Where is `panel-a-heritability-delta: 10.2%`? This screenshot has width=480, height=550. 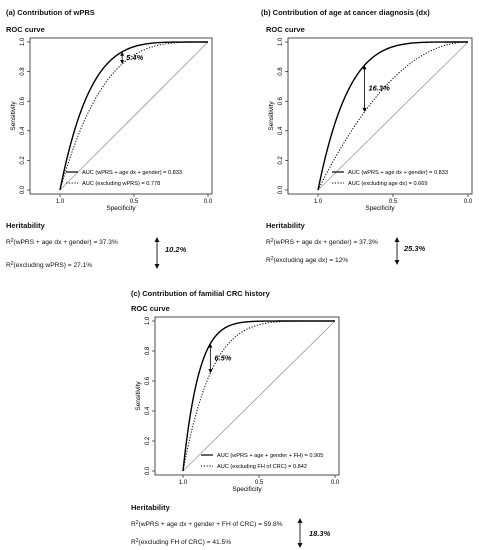 panel-a-heritability-delta: 10.2% is located at coordinates (176, 249).